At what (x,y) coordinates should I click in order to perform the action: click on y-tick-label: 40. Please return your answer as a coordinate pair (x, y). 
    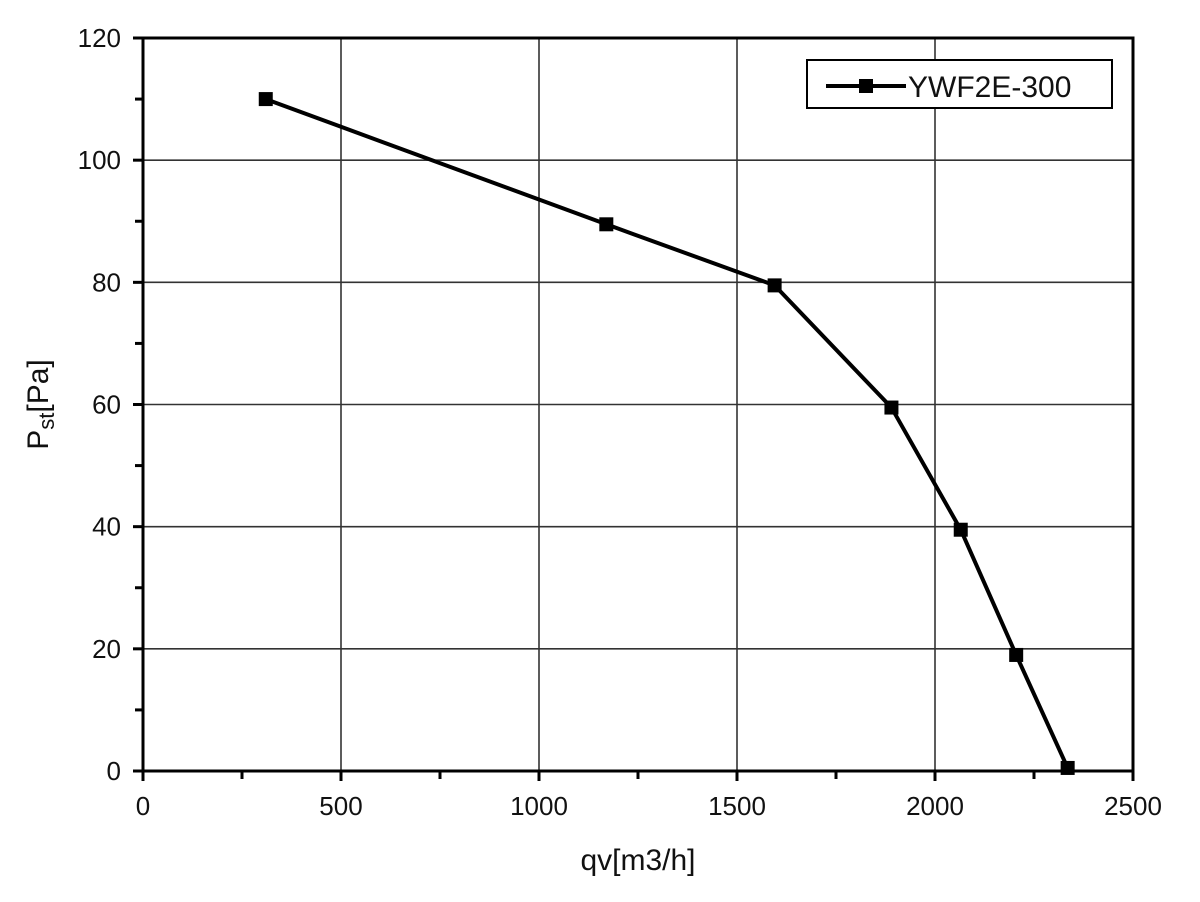
    Looking at the image, I should click on (106, 527).